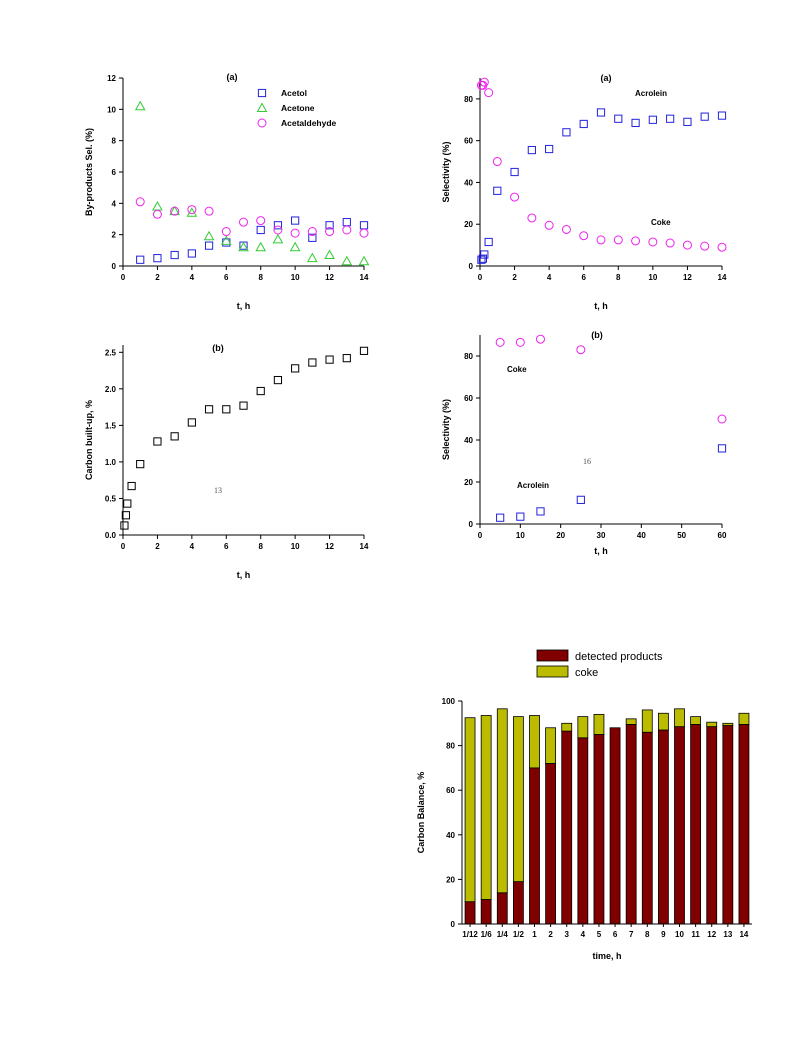  I want to click on x-tick-label: 13, so click(727, 934).